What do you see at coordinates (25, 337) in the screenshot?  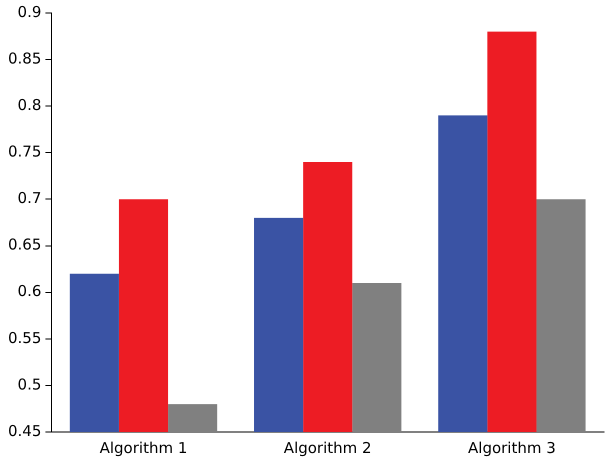 I see `y-tick-label: 0.55` at bounding box center [25, 337].